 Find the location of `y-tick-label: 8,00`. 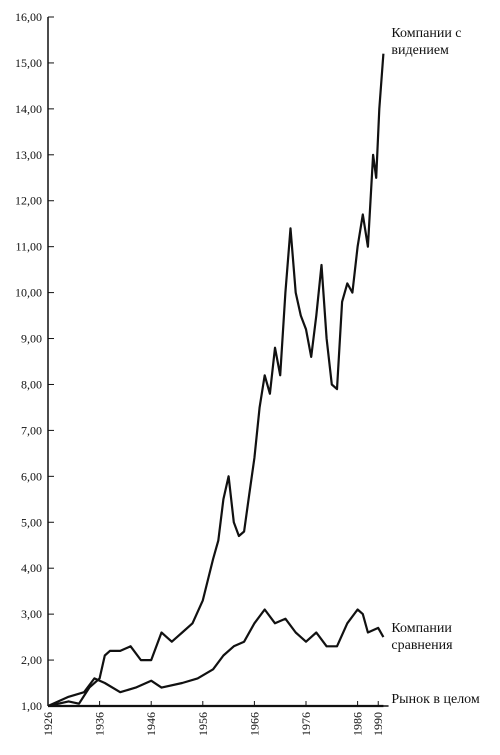

y-tick-label: 8,00 is located at coordinates (31, 384).